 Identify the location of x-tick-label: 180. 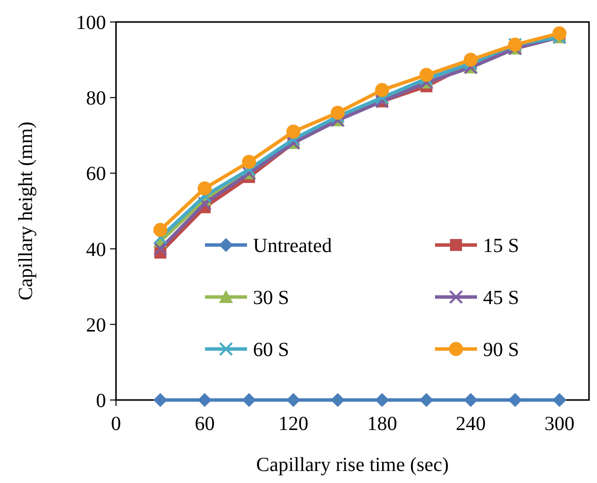
(382, 424).